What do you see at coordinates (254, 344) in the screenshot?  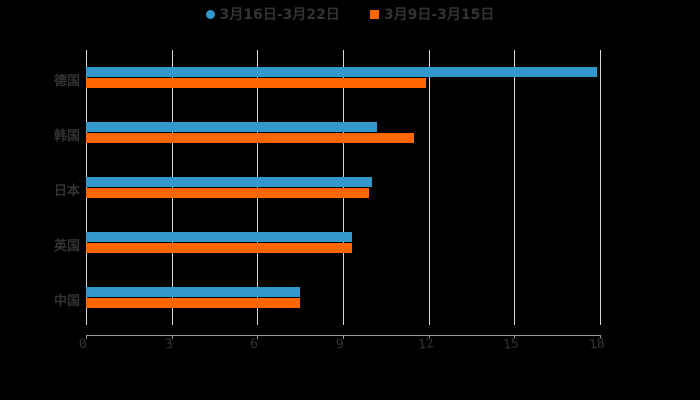 I see `x-tick-label: 6` at bounding box center [254, 344].